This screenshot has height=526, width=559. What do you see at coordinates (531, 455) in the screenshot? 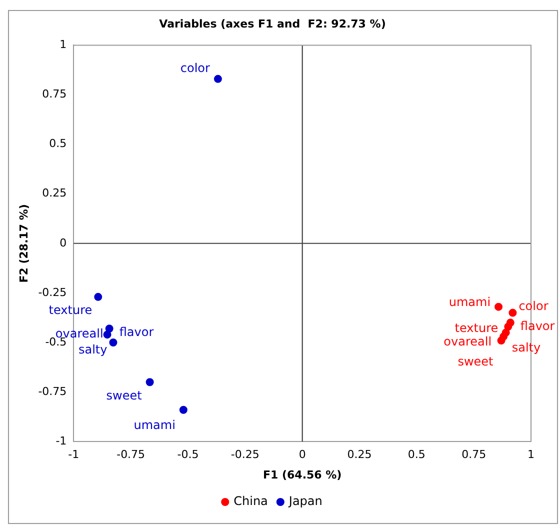
I see `x-tick-label: 1` at bounding box center [531, 455].